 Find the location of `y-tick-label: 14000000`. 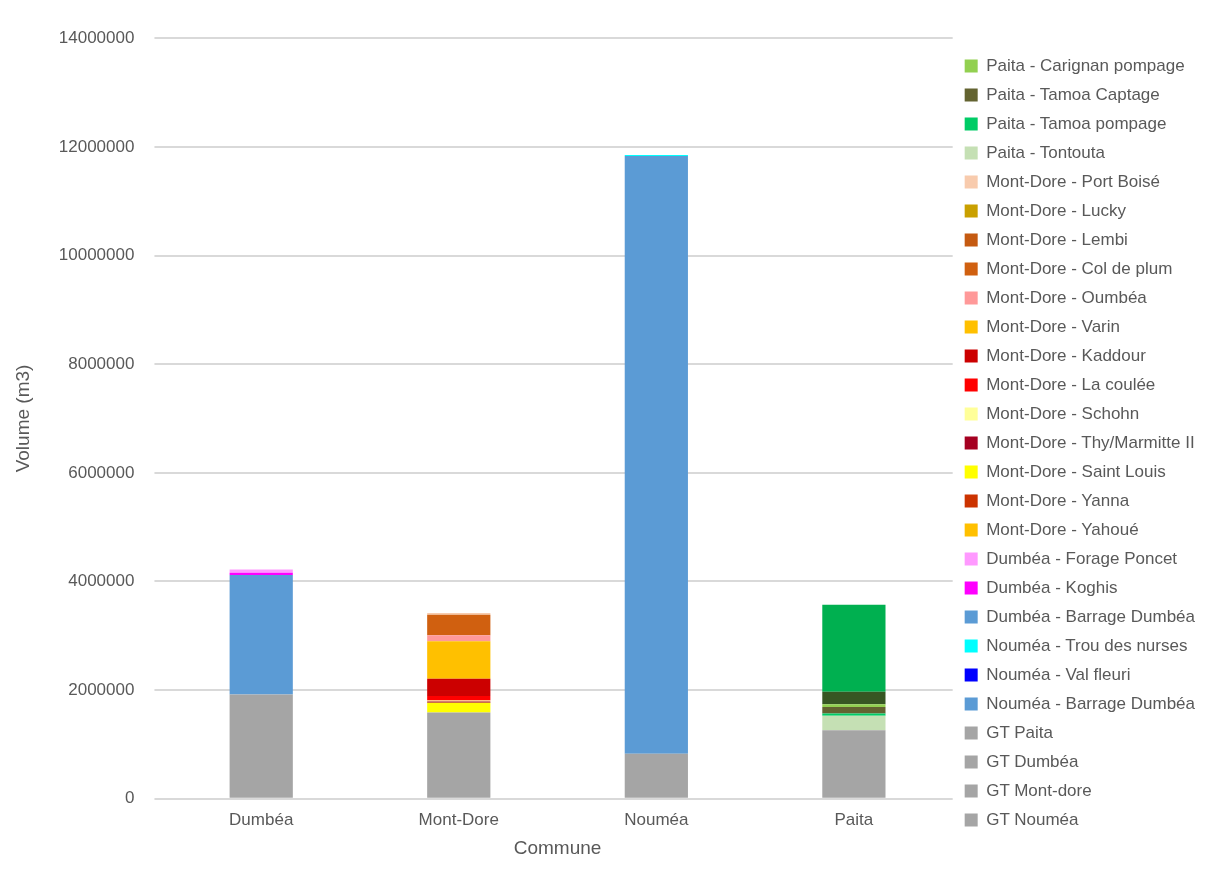

y-tick-label: 14000000 is located at coordinates (96, 37).